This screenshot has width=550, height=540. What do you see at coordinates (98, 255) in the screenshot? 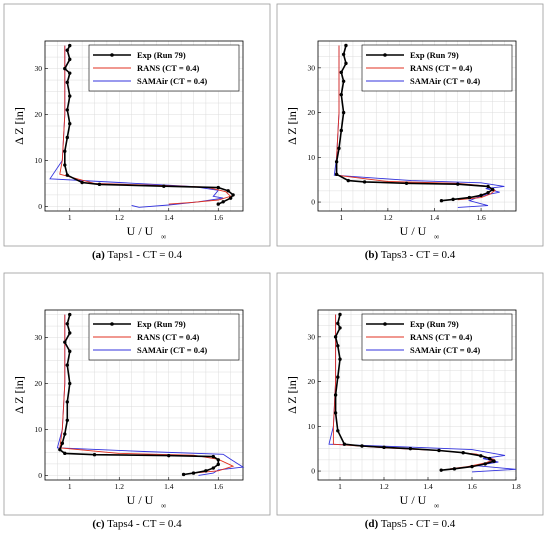
I see `caption-label-a: (a)` at bounding box center [98, 255].